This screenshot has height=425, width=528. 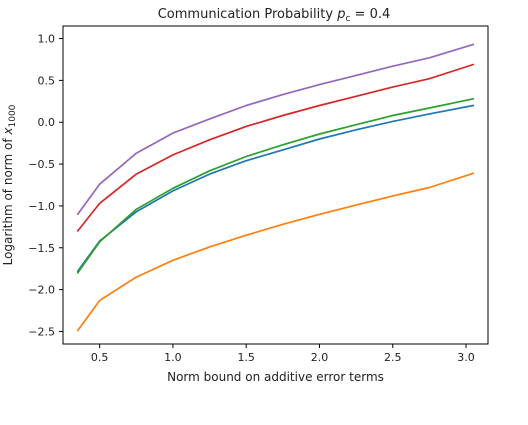 I want to click on y-axis-label: Logarithm of norm of x1000, so click(x=9, y=184).